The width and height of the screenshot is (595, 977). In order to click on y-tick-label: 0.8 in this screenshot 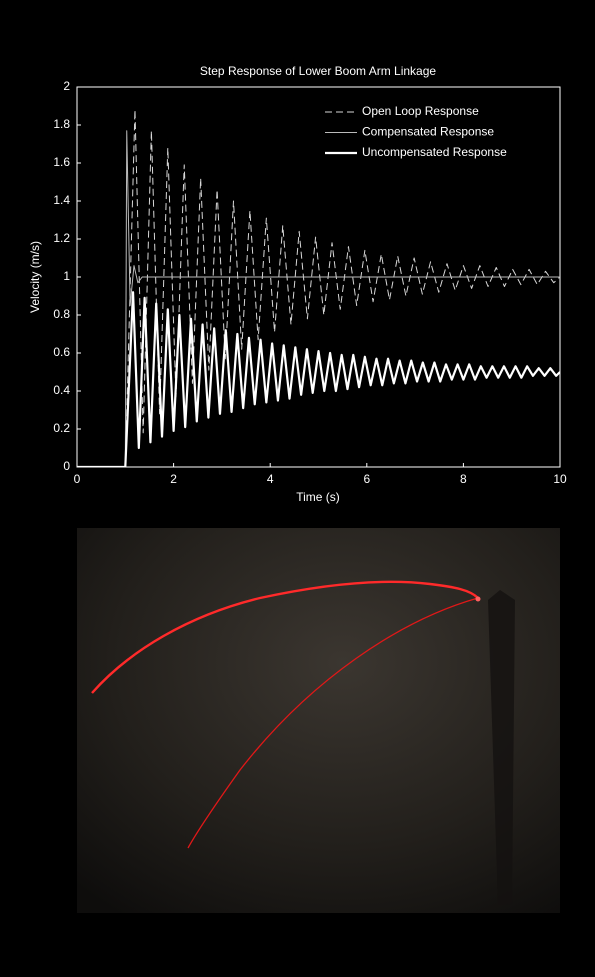, I will do `click(61, 314)`.